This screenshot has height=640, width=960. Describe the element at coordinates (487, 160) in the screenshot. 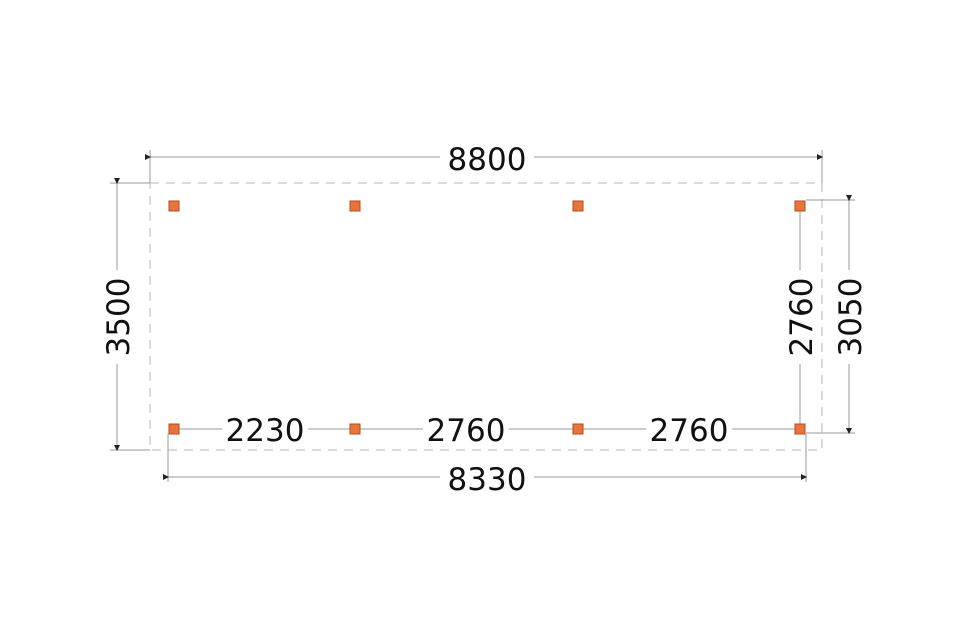

I see `dimension-label: 8800` at that location.